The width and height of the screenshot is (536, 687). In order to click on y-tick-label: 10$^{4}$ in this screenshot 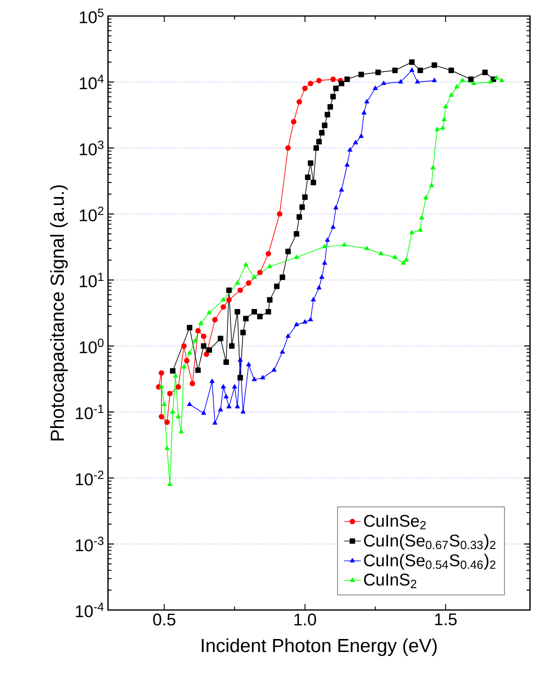, I will do `click(92, 82)`.